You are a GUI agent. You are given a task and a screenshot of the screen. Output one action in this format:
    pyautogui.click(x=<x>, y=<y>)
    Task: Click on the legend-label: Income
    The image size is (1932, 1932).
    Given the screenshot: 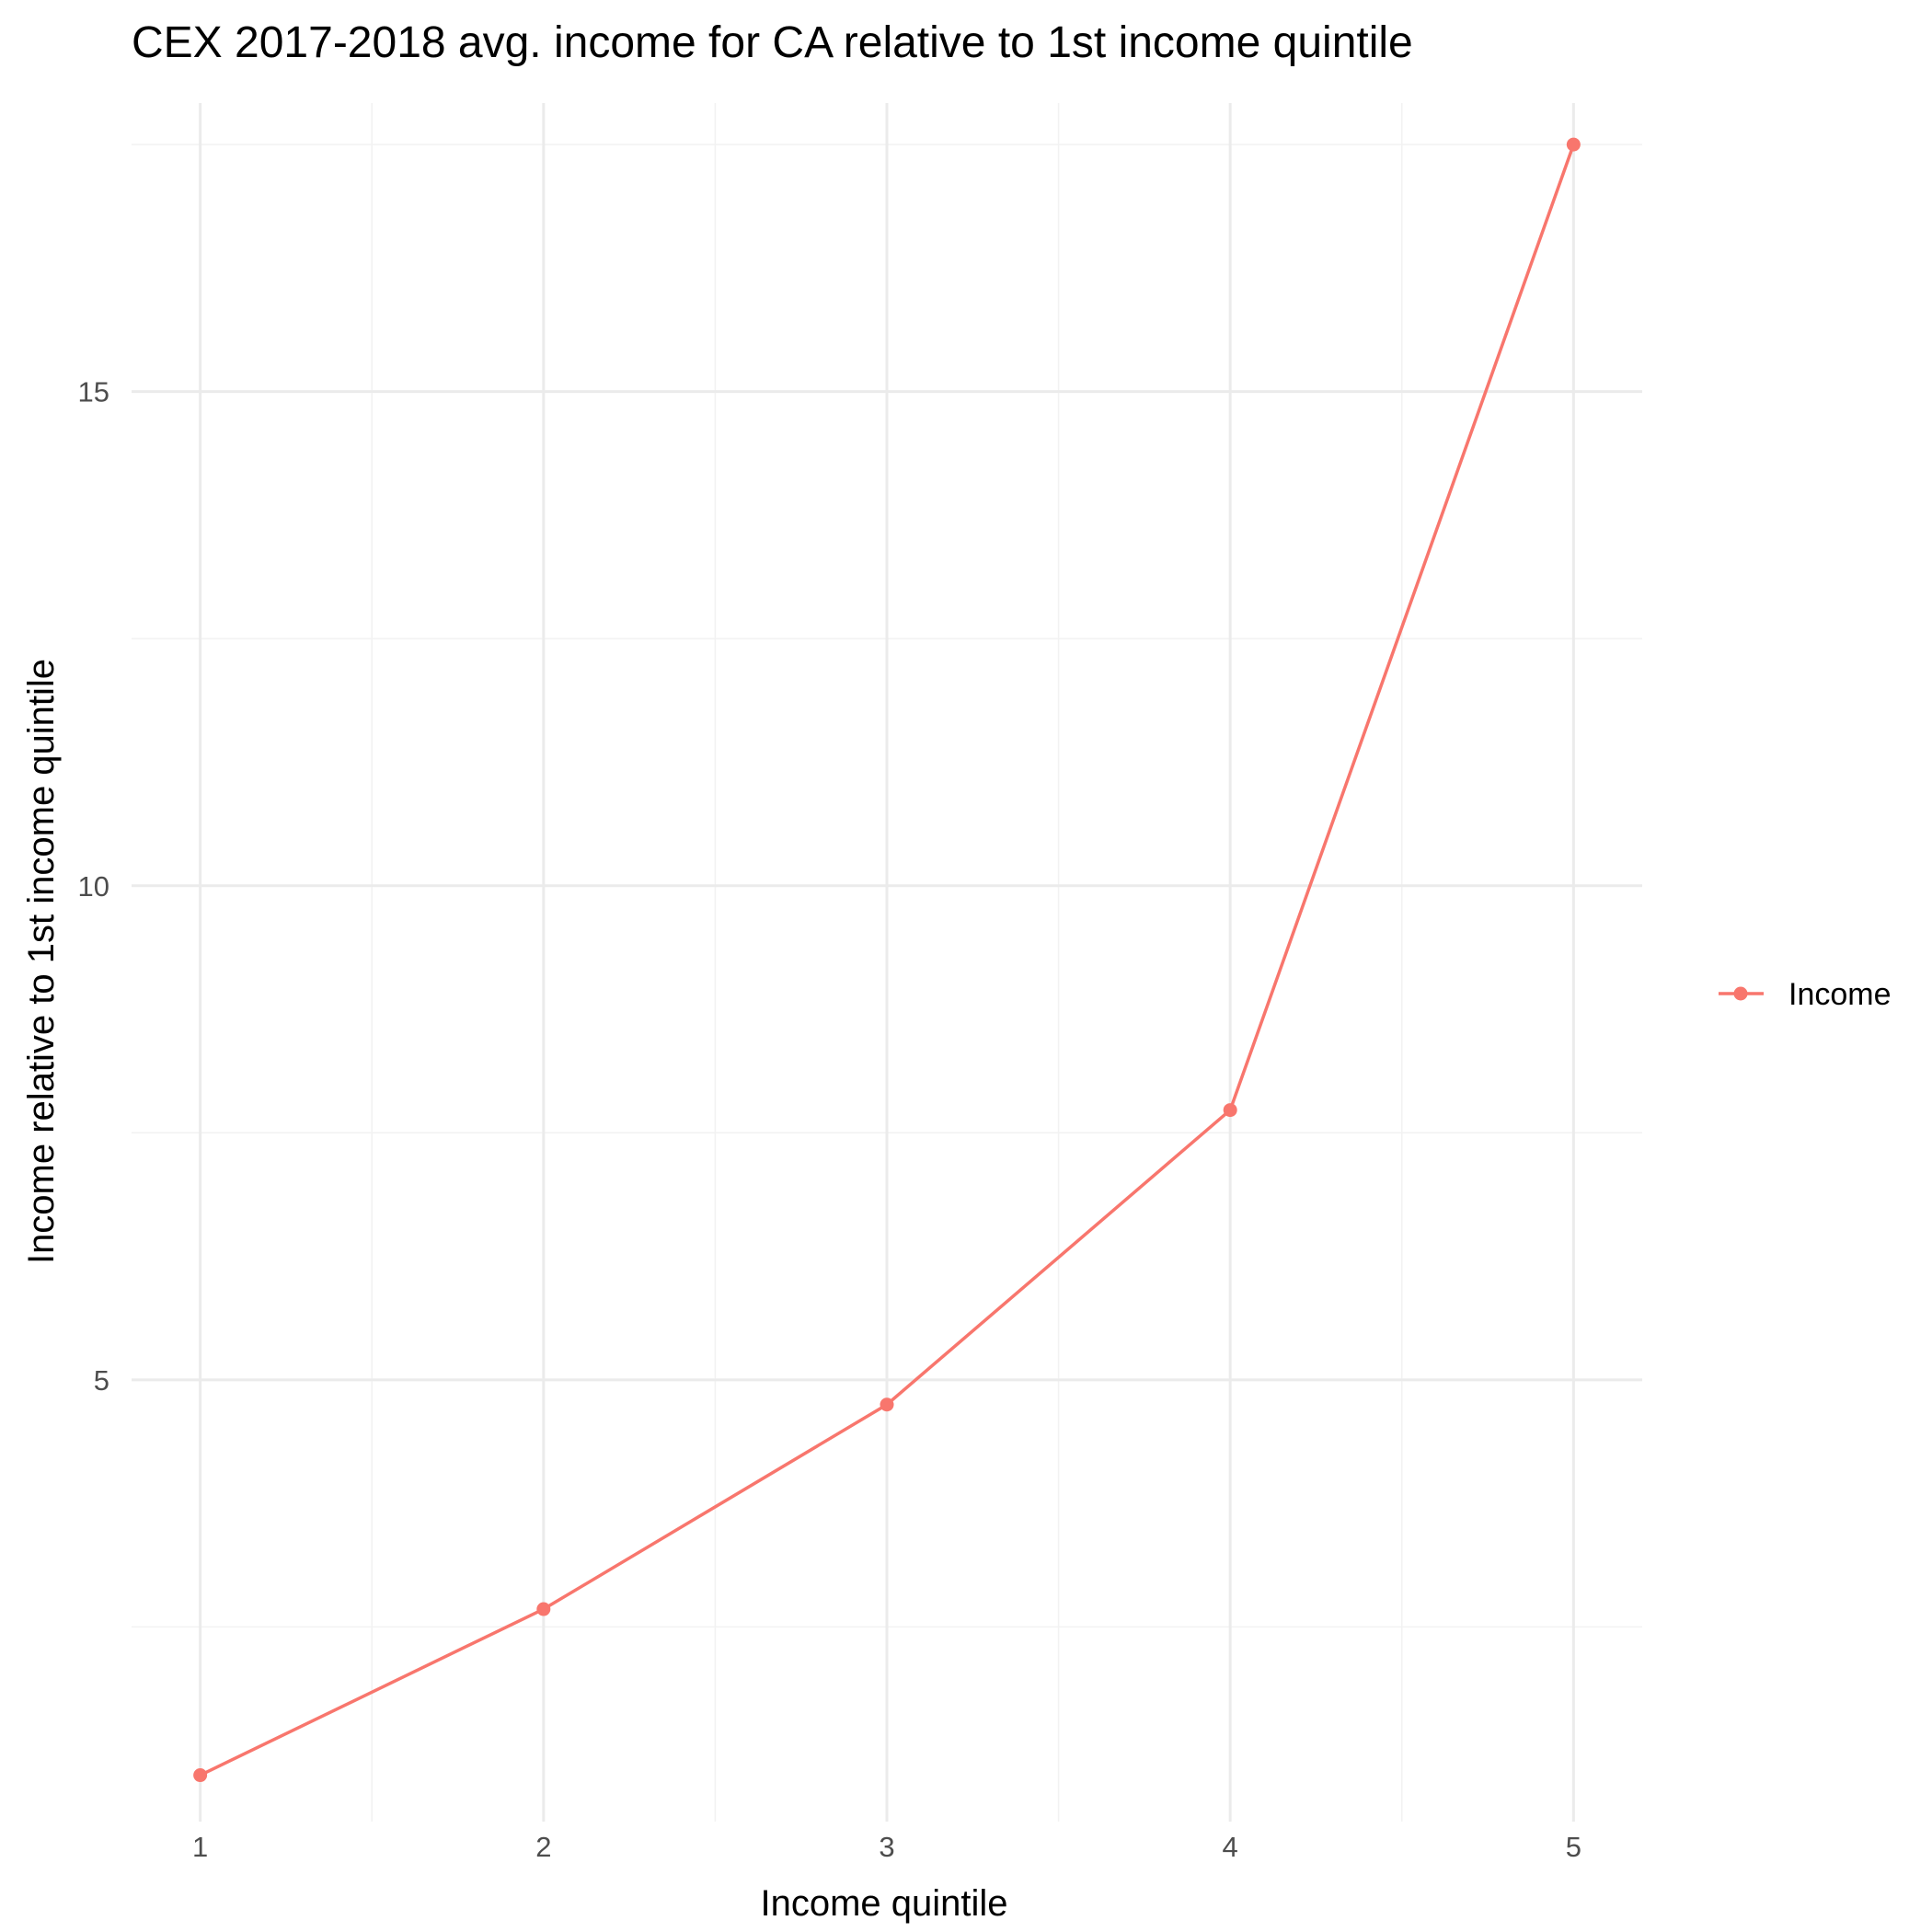 What is the action you would take?
    pyautogui.click(x=1840, y=995)
    